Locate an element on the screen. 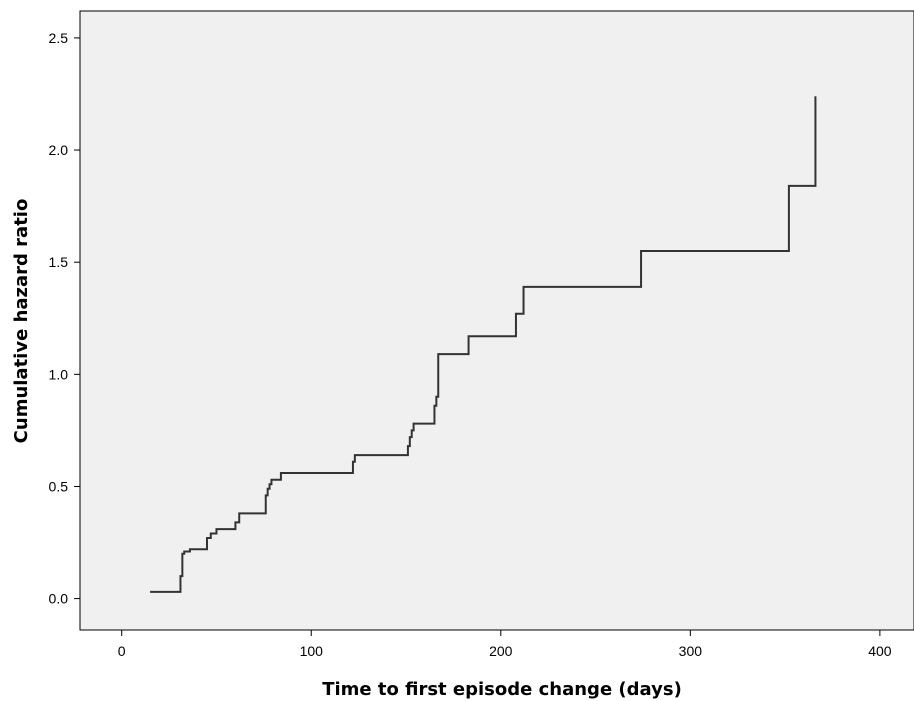 This screenshot has width=914, height=701. y-tick-label: 1.5 is located at coordinates (59, 262).